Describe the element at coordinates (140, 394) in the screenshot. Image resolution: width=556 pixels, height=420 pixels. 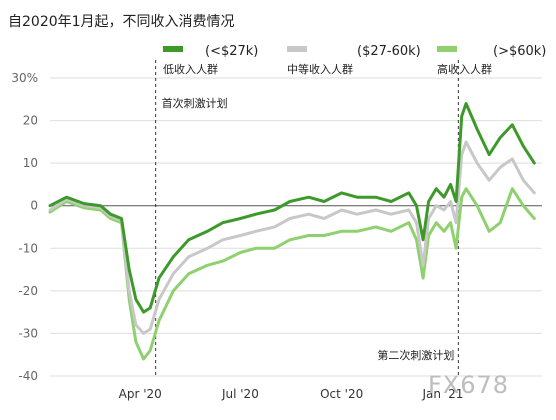
I see `x-tick-label: Apr '20` at that location.